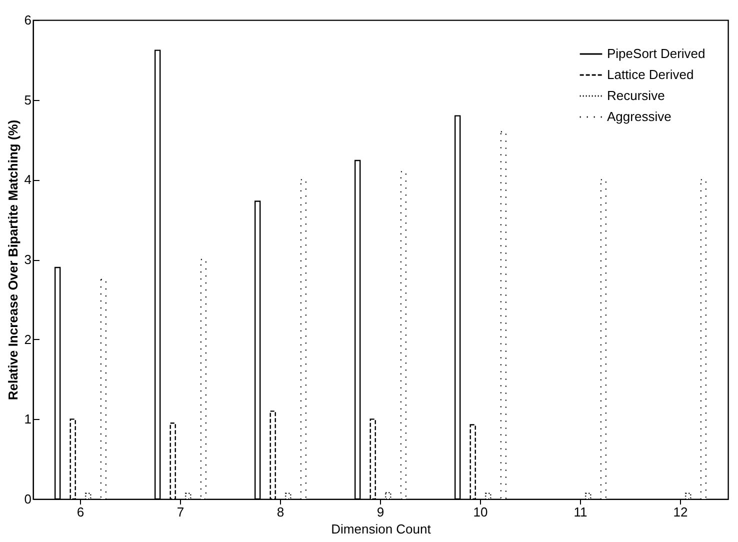 Image resolution: width=738 pixels, height=542 pixels. Describe the element at coordinates (12, 260) in the screenshot. I see `y-axis-title: Relative Increase Over Bipartite Matching (%)` at that location.